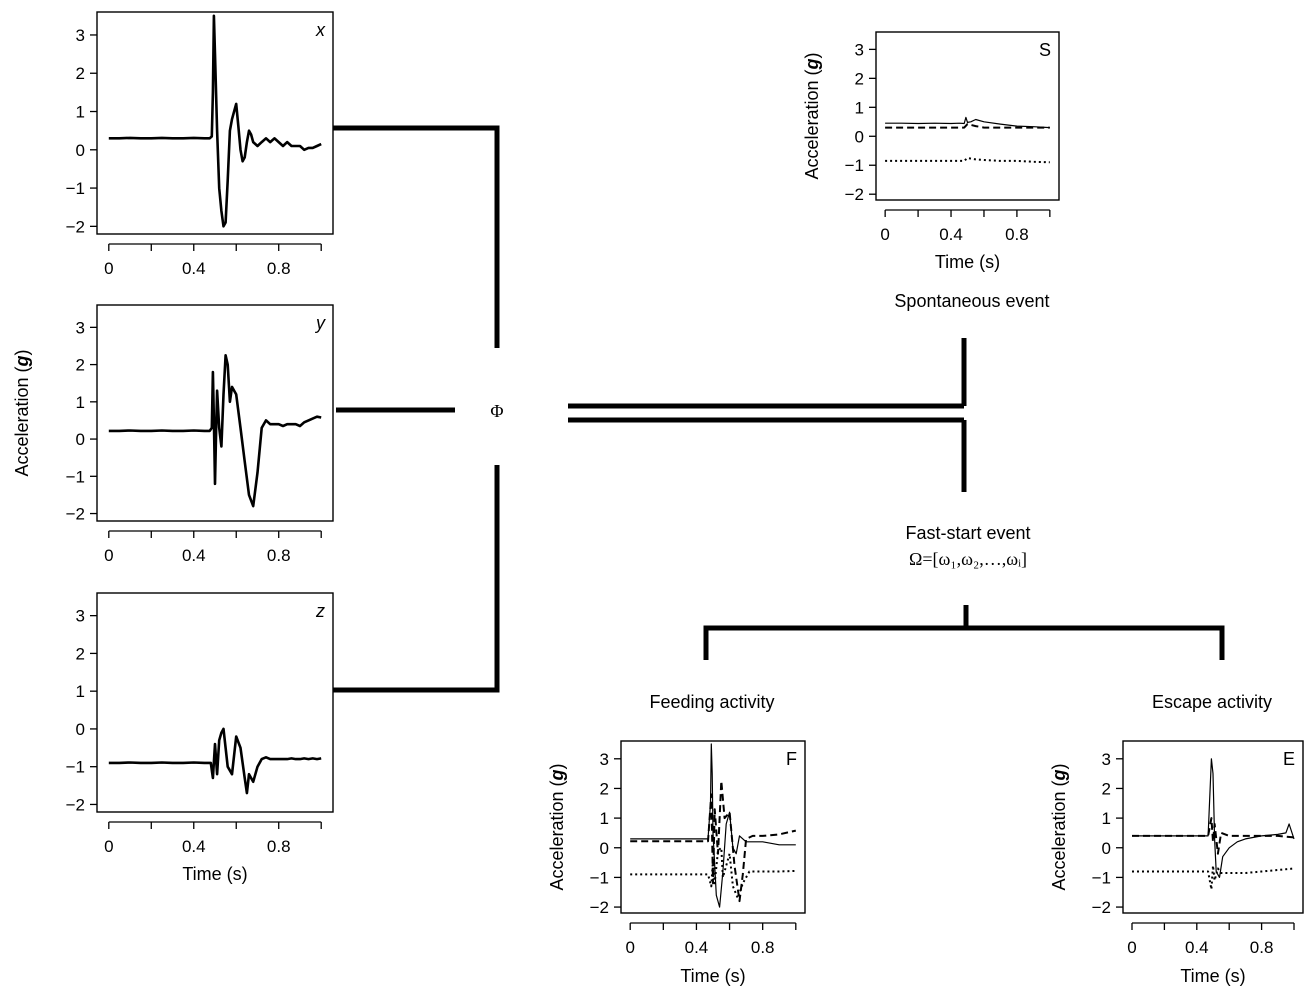 This screenshot has height=988, width=1306. I want to click on panel-tag: E, so click(1289, 759).